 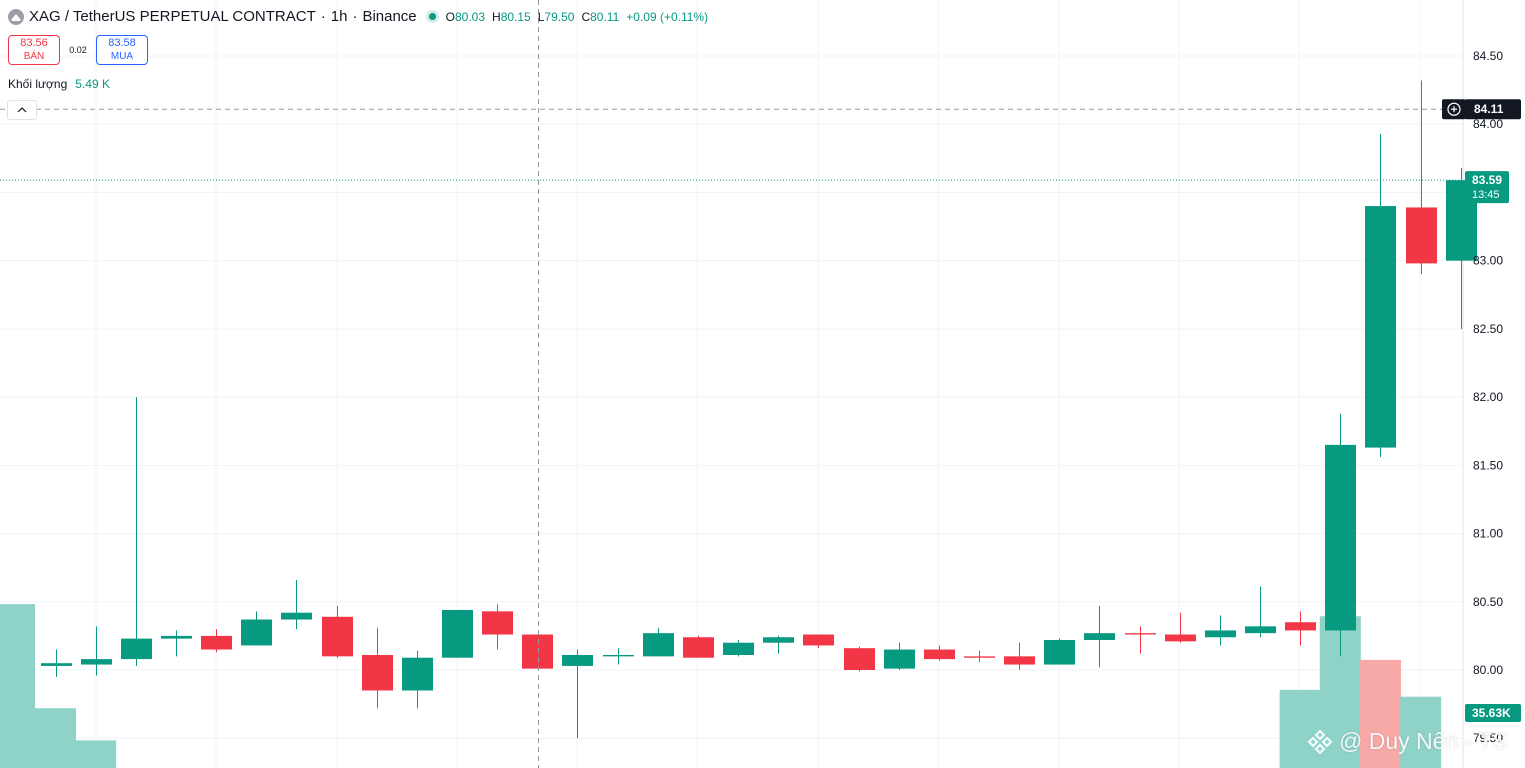 What do you see at coordinates (1488, 534) in the screenshot?
I see `price-tick-label: 81.00` at bounding box center [1488, 534].